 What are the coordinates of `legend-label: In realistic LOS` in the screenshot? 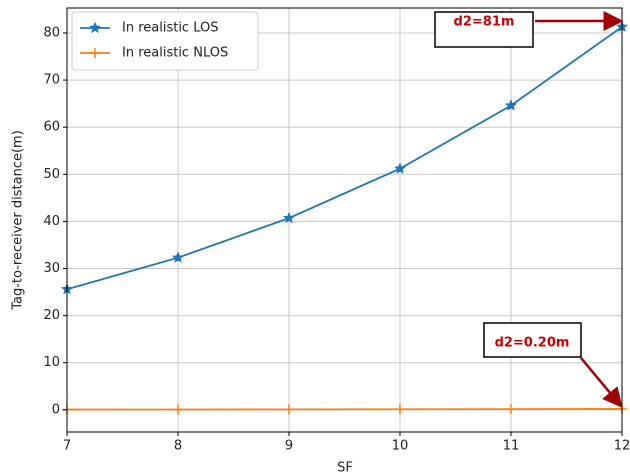 It's located at (170, 28).